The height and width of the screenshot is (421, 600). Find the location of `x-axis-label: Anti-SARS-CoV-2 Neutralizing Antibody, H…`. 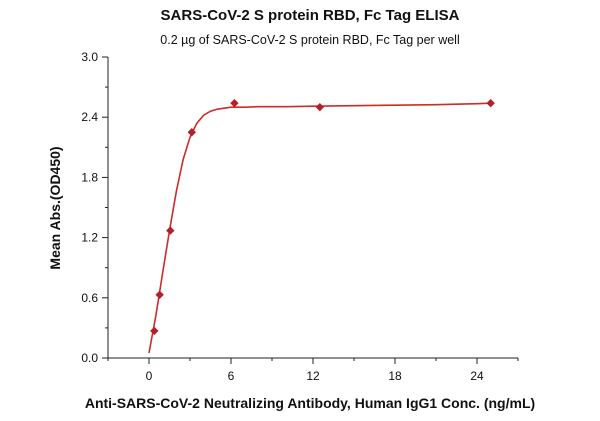

x-axis-label: Anti-SARS-CoV-2 Neutralizing Antibody, H… is located at coordinates (310, 403).